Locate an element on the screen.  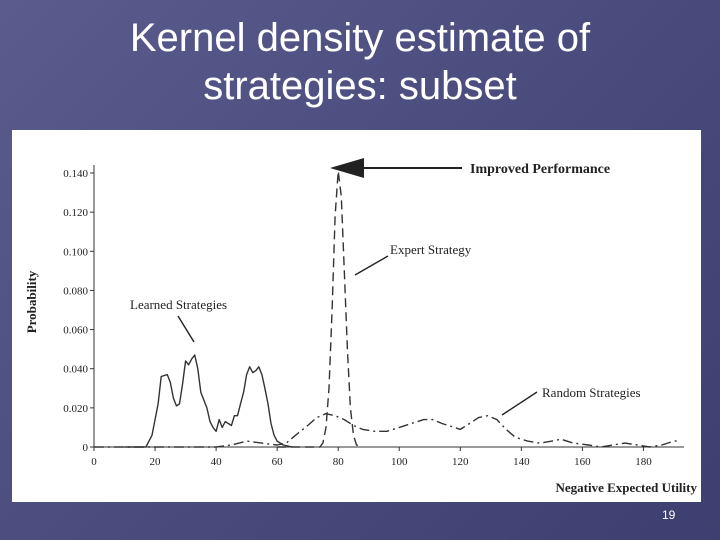
expert-strategy-pointer is located at coordinates (371, 265).